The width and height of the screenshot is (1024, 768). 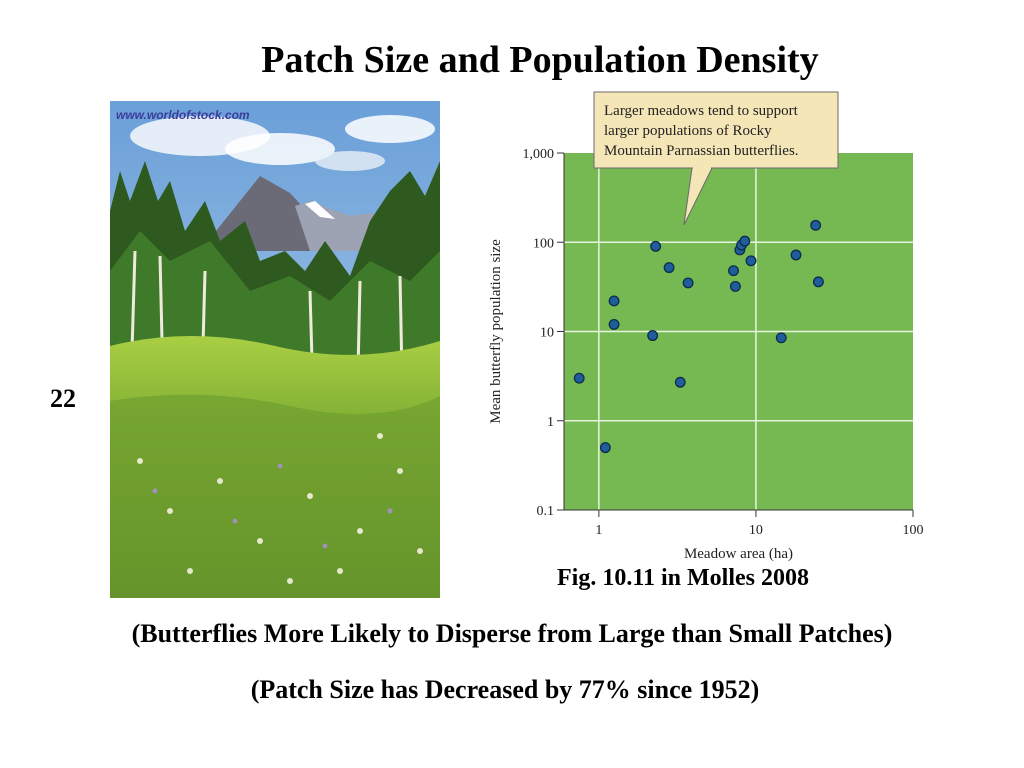 What do you see at coordinates (539, 154) in the screenshot?
I see `y-tick-label: 1,000` at bounding box center [539, 154].